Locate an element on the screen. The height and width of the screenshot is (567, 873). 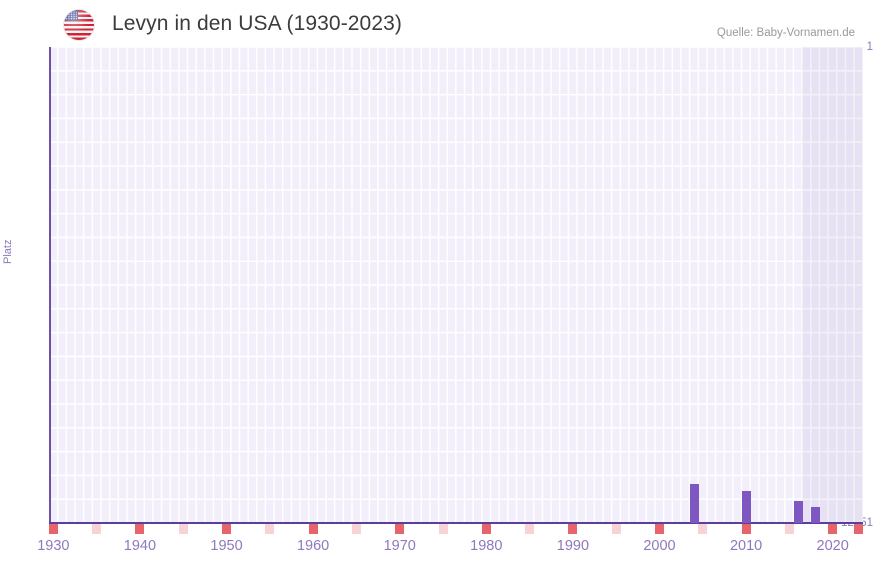
x-axis-labels: 1930 1940 1950 1960 1970 1980 1990 2000 2010 2020 is located at coordinates (450, 551).